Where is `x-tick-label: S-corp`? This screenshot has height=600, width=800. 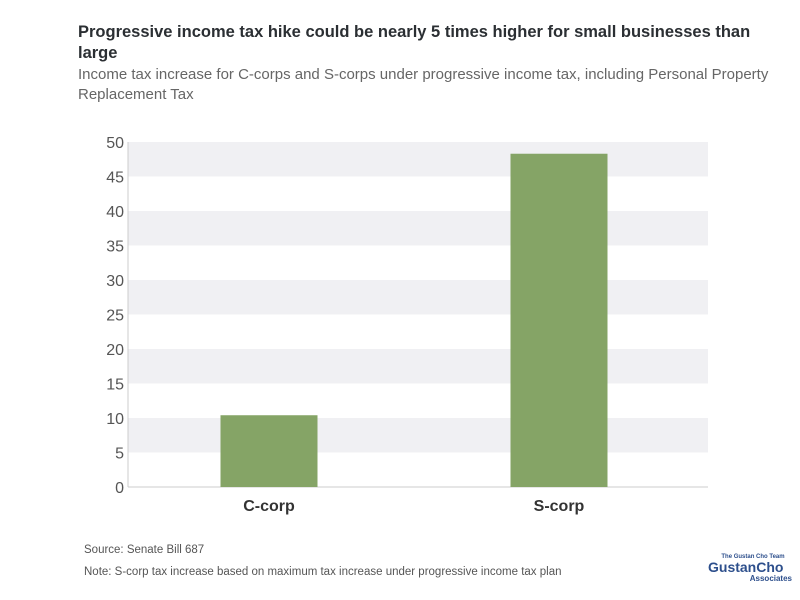
x-tick-label: S-corp is located at coordinates (559, 506).